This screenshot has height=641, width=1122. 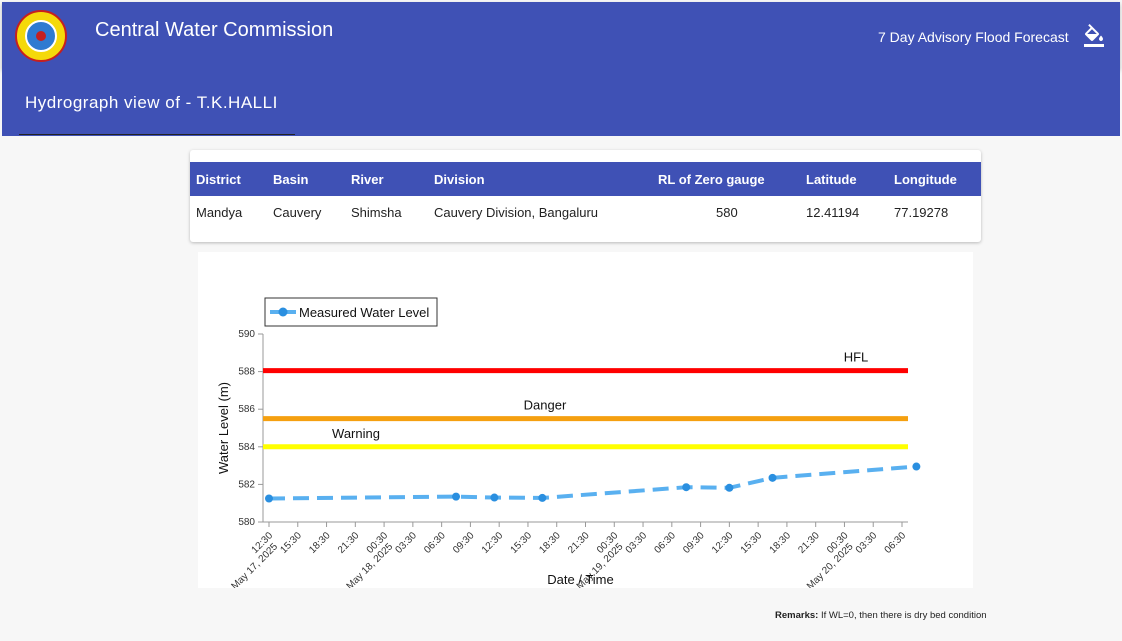 What do you see at coordinates (856, 357) in the screenshot?
I see `threshold-label-hfl: HFL` at bounding box center [856, 357].